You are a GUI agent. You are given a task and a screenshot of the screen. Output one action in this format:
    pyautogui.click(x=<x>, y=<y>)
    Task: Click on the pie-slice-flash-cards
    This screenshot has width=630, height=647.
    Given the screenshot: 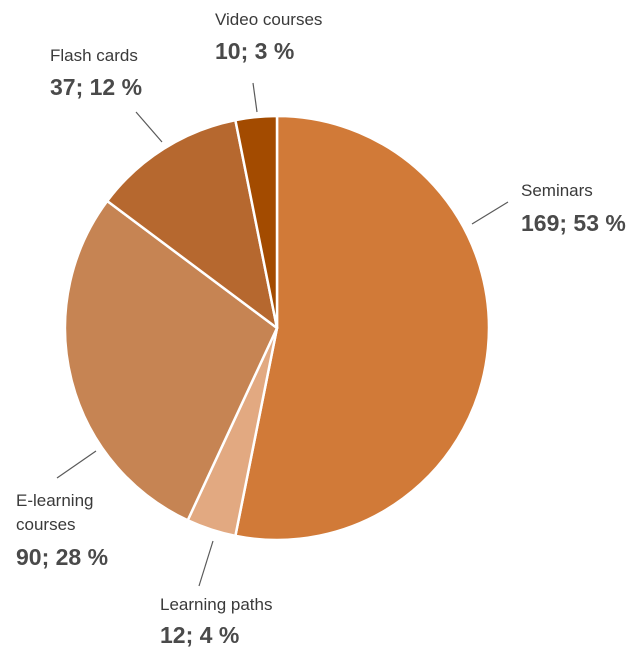 What is the action you would take?
    pyautogui.click(x=192, y=224)
    